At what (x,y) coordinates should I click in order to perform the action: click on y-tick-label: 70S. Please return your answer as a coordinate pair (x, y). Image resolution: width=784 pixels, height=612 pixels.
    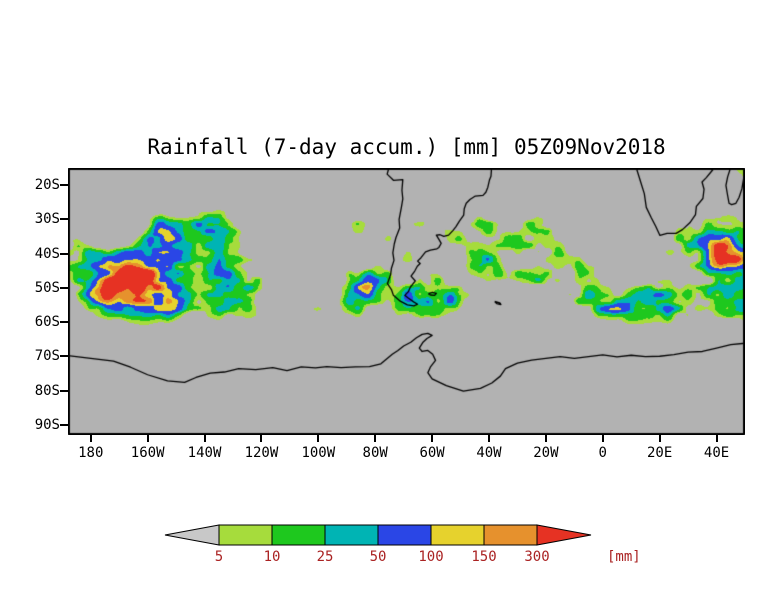
    Looking at the image, I should click on (47, 356).